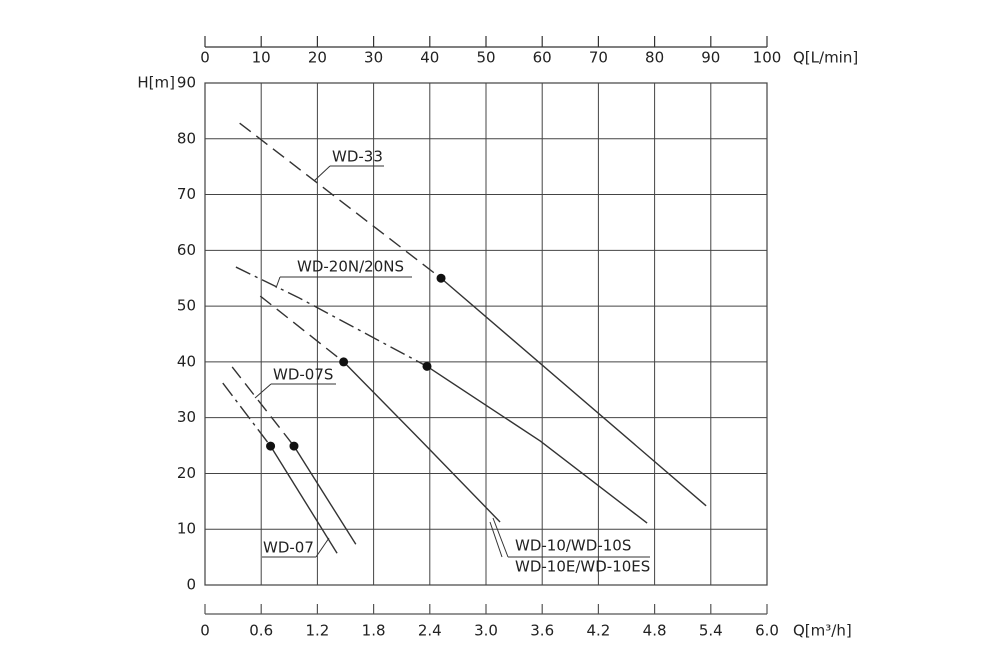 The height and width of the screenshot is (667, 1000). Describe the element at coordinates (767, 631) in the screenshot. I see `x-tick-label: 6.0` at that location.